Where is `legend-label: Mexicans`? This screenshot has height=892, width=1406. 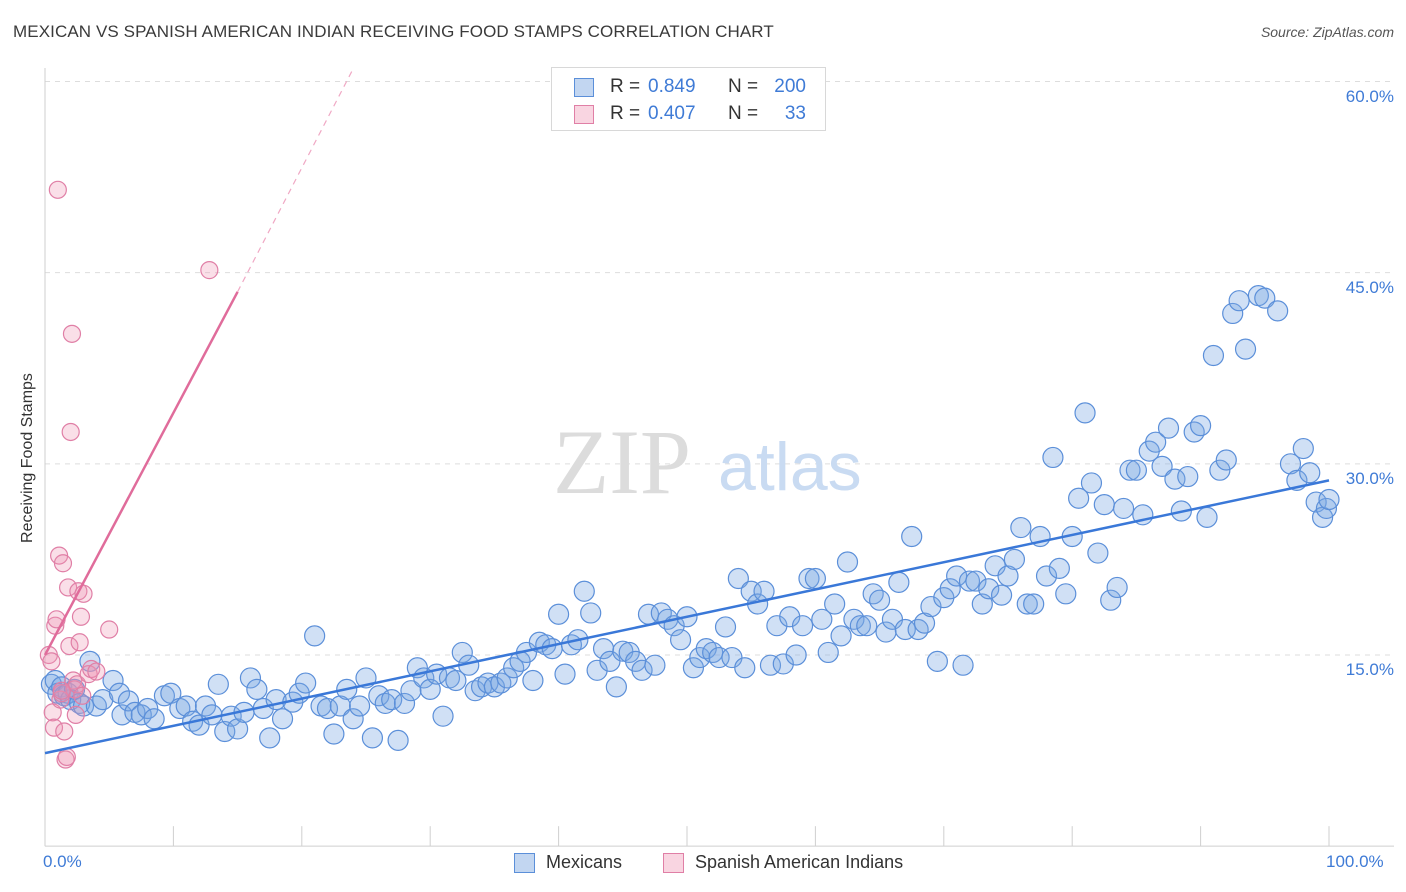 legend-label: Mexicans is located at coordinates (584, 862).